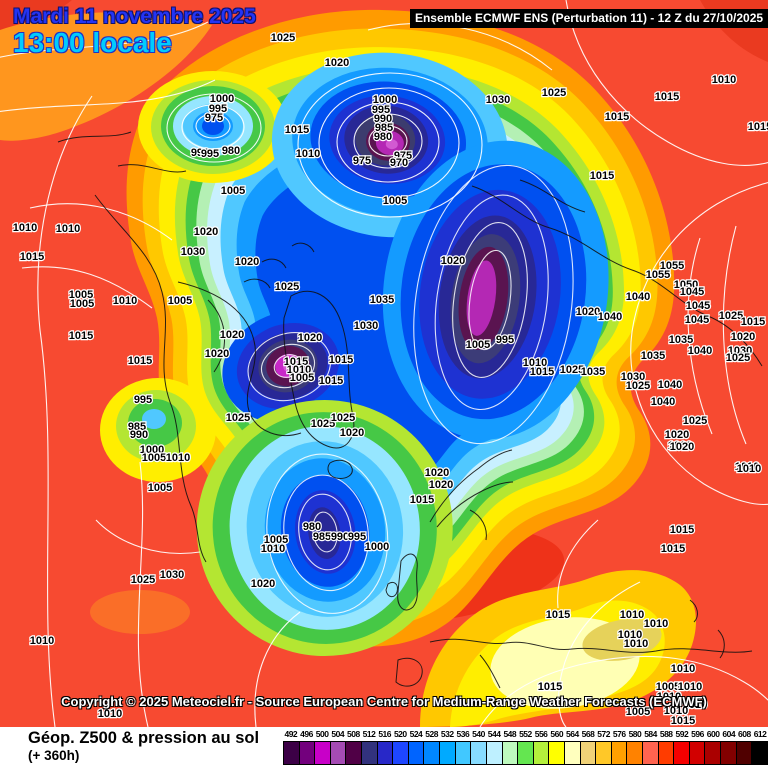 The image size is (768, 768). I want to click on legend-value: 504, so click(338, 734).